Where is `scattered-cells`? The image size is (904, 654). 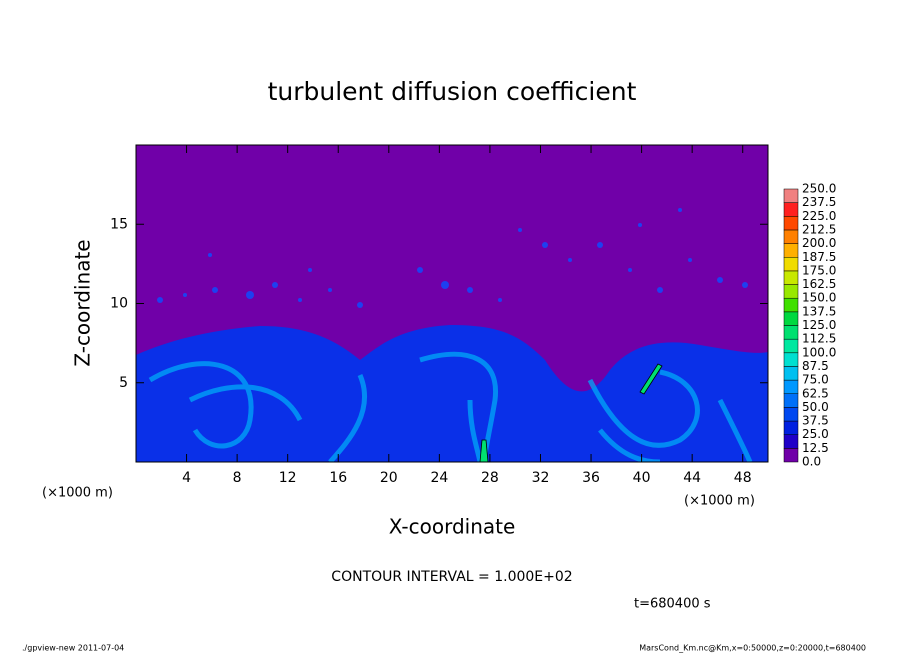
scattered-cells is located at coordinates (452, 258).